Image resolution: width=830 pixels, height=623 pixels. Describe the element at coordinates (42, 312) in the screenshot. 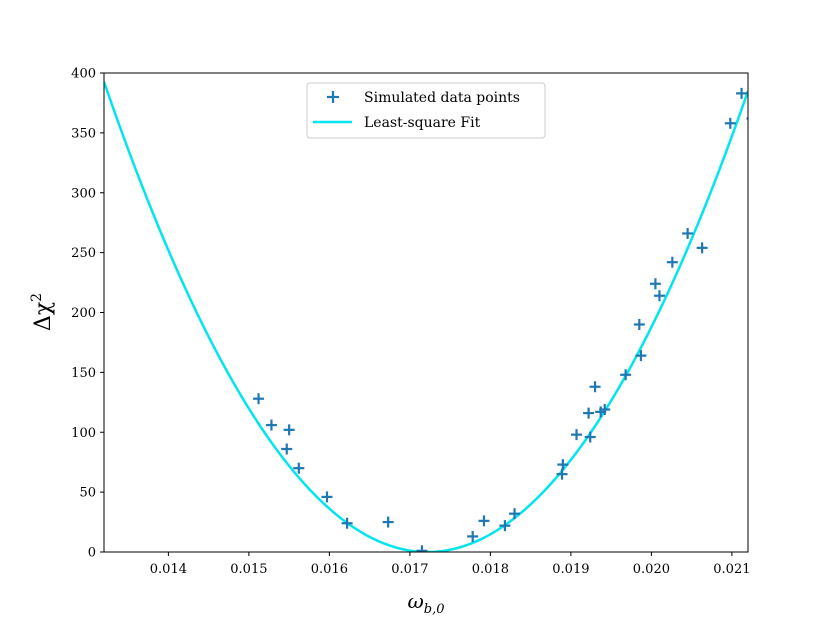

I see `y-axis-label: Δχ2` at that location.